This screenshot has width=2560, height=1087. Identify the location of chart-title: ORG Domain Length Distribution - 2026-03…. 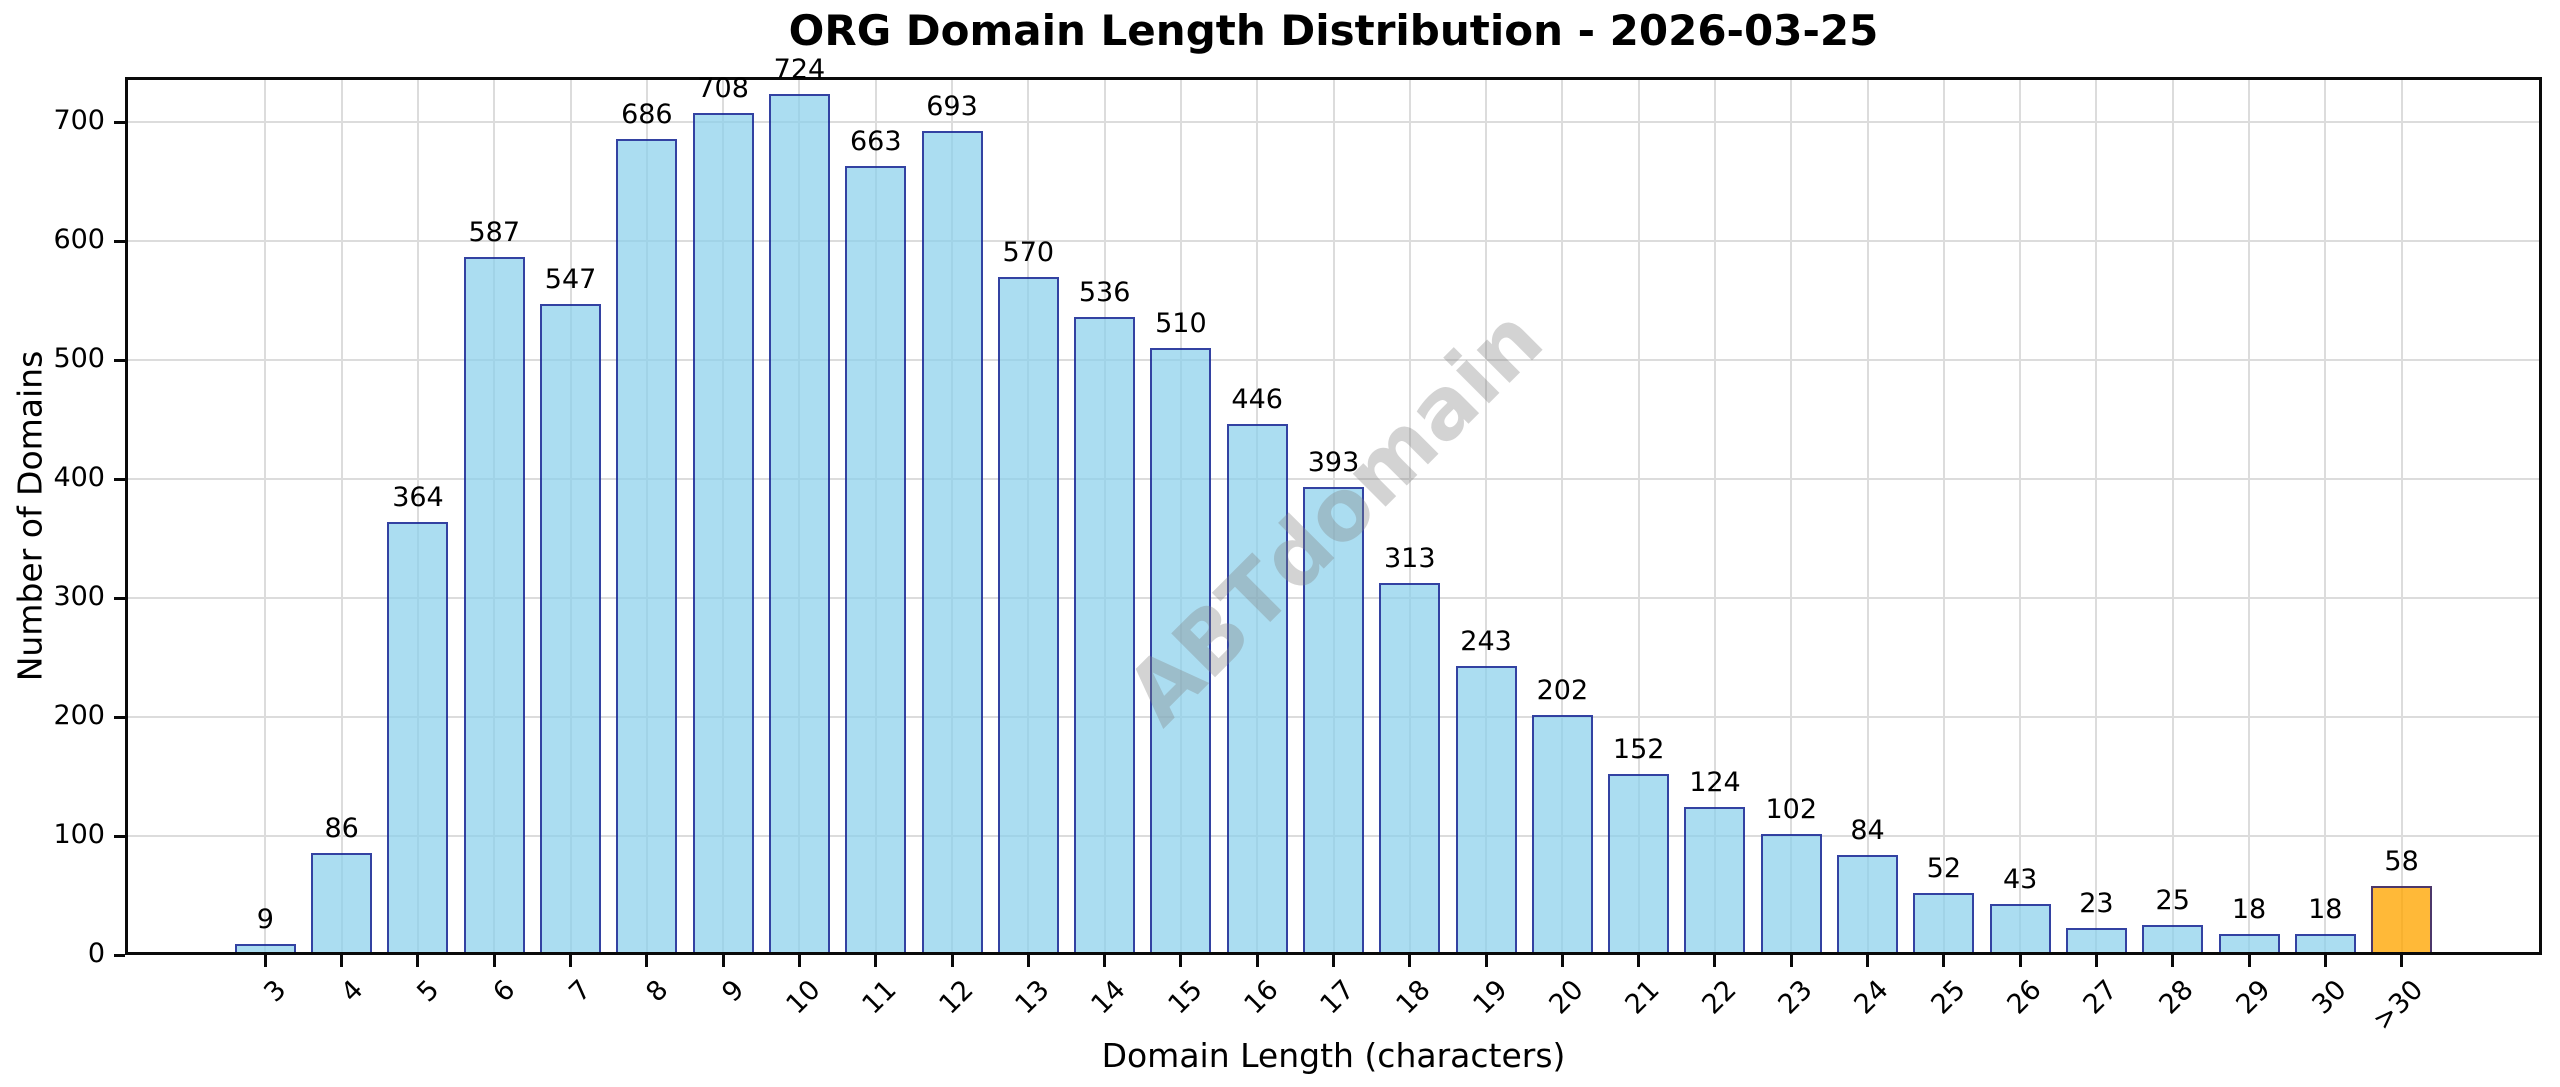
(1333, 30).